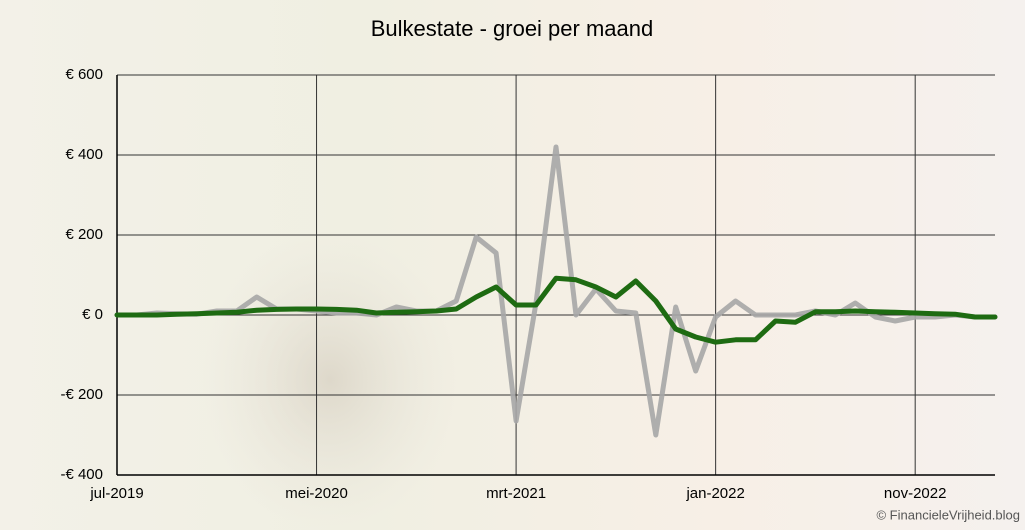 The width and height of the screenshot is (1025, 530). What do you see at coordinates (116, 493) in the screenshot?
I see `x-tick-label: jul-2019` at bounding box center [116, 493].